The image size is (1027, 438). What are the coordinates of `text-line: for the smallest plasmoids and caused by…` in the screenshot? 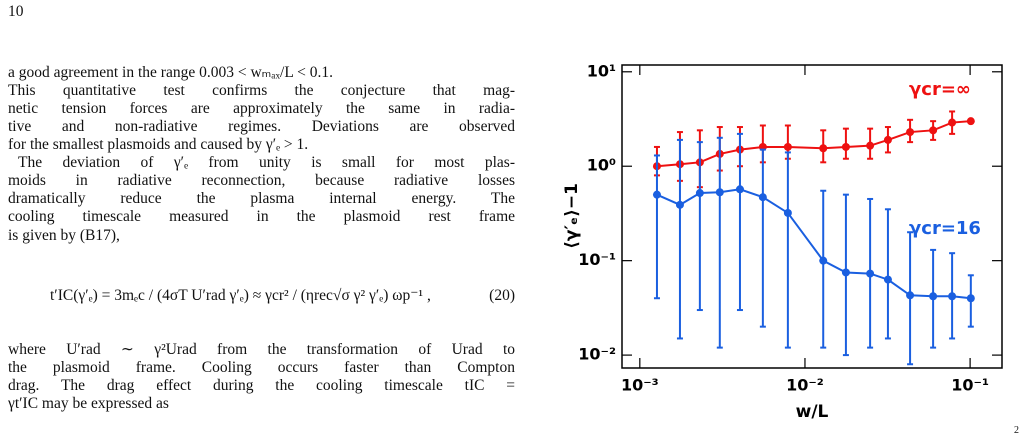 It's located at (158, 144).